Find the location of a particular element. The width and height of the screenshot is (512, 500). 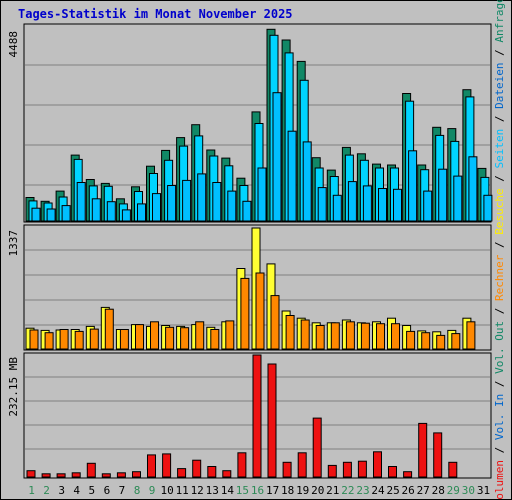

x-tick-7: 7 is located at coordinates (122, 490).